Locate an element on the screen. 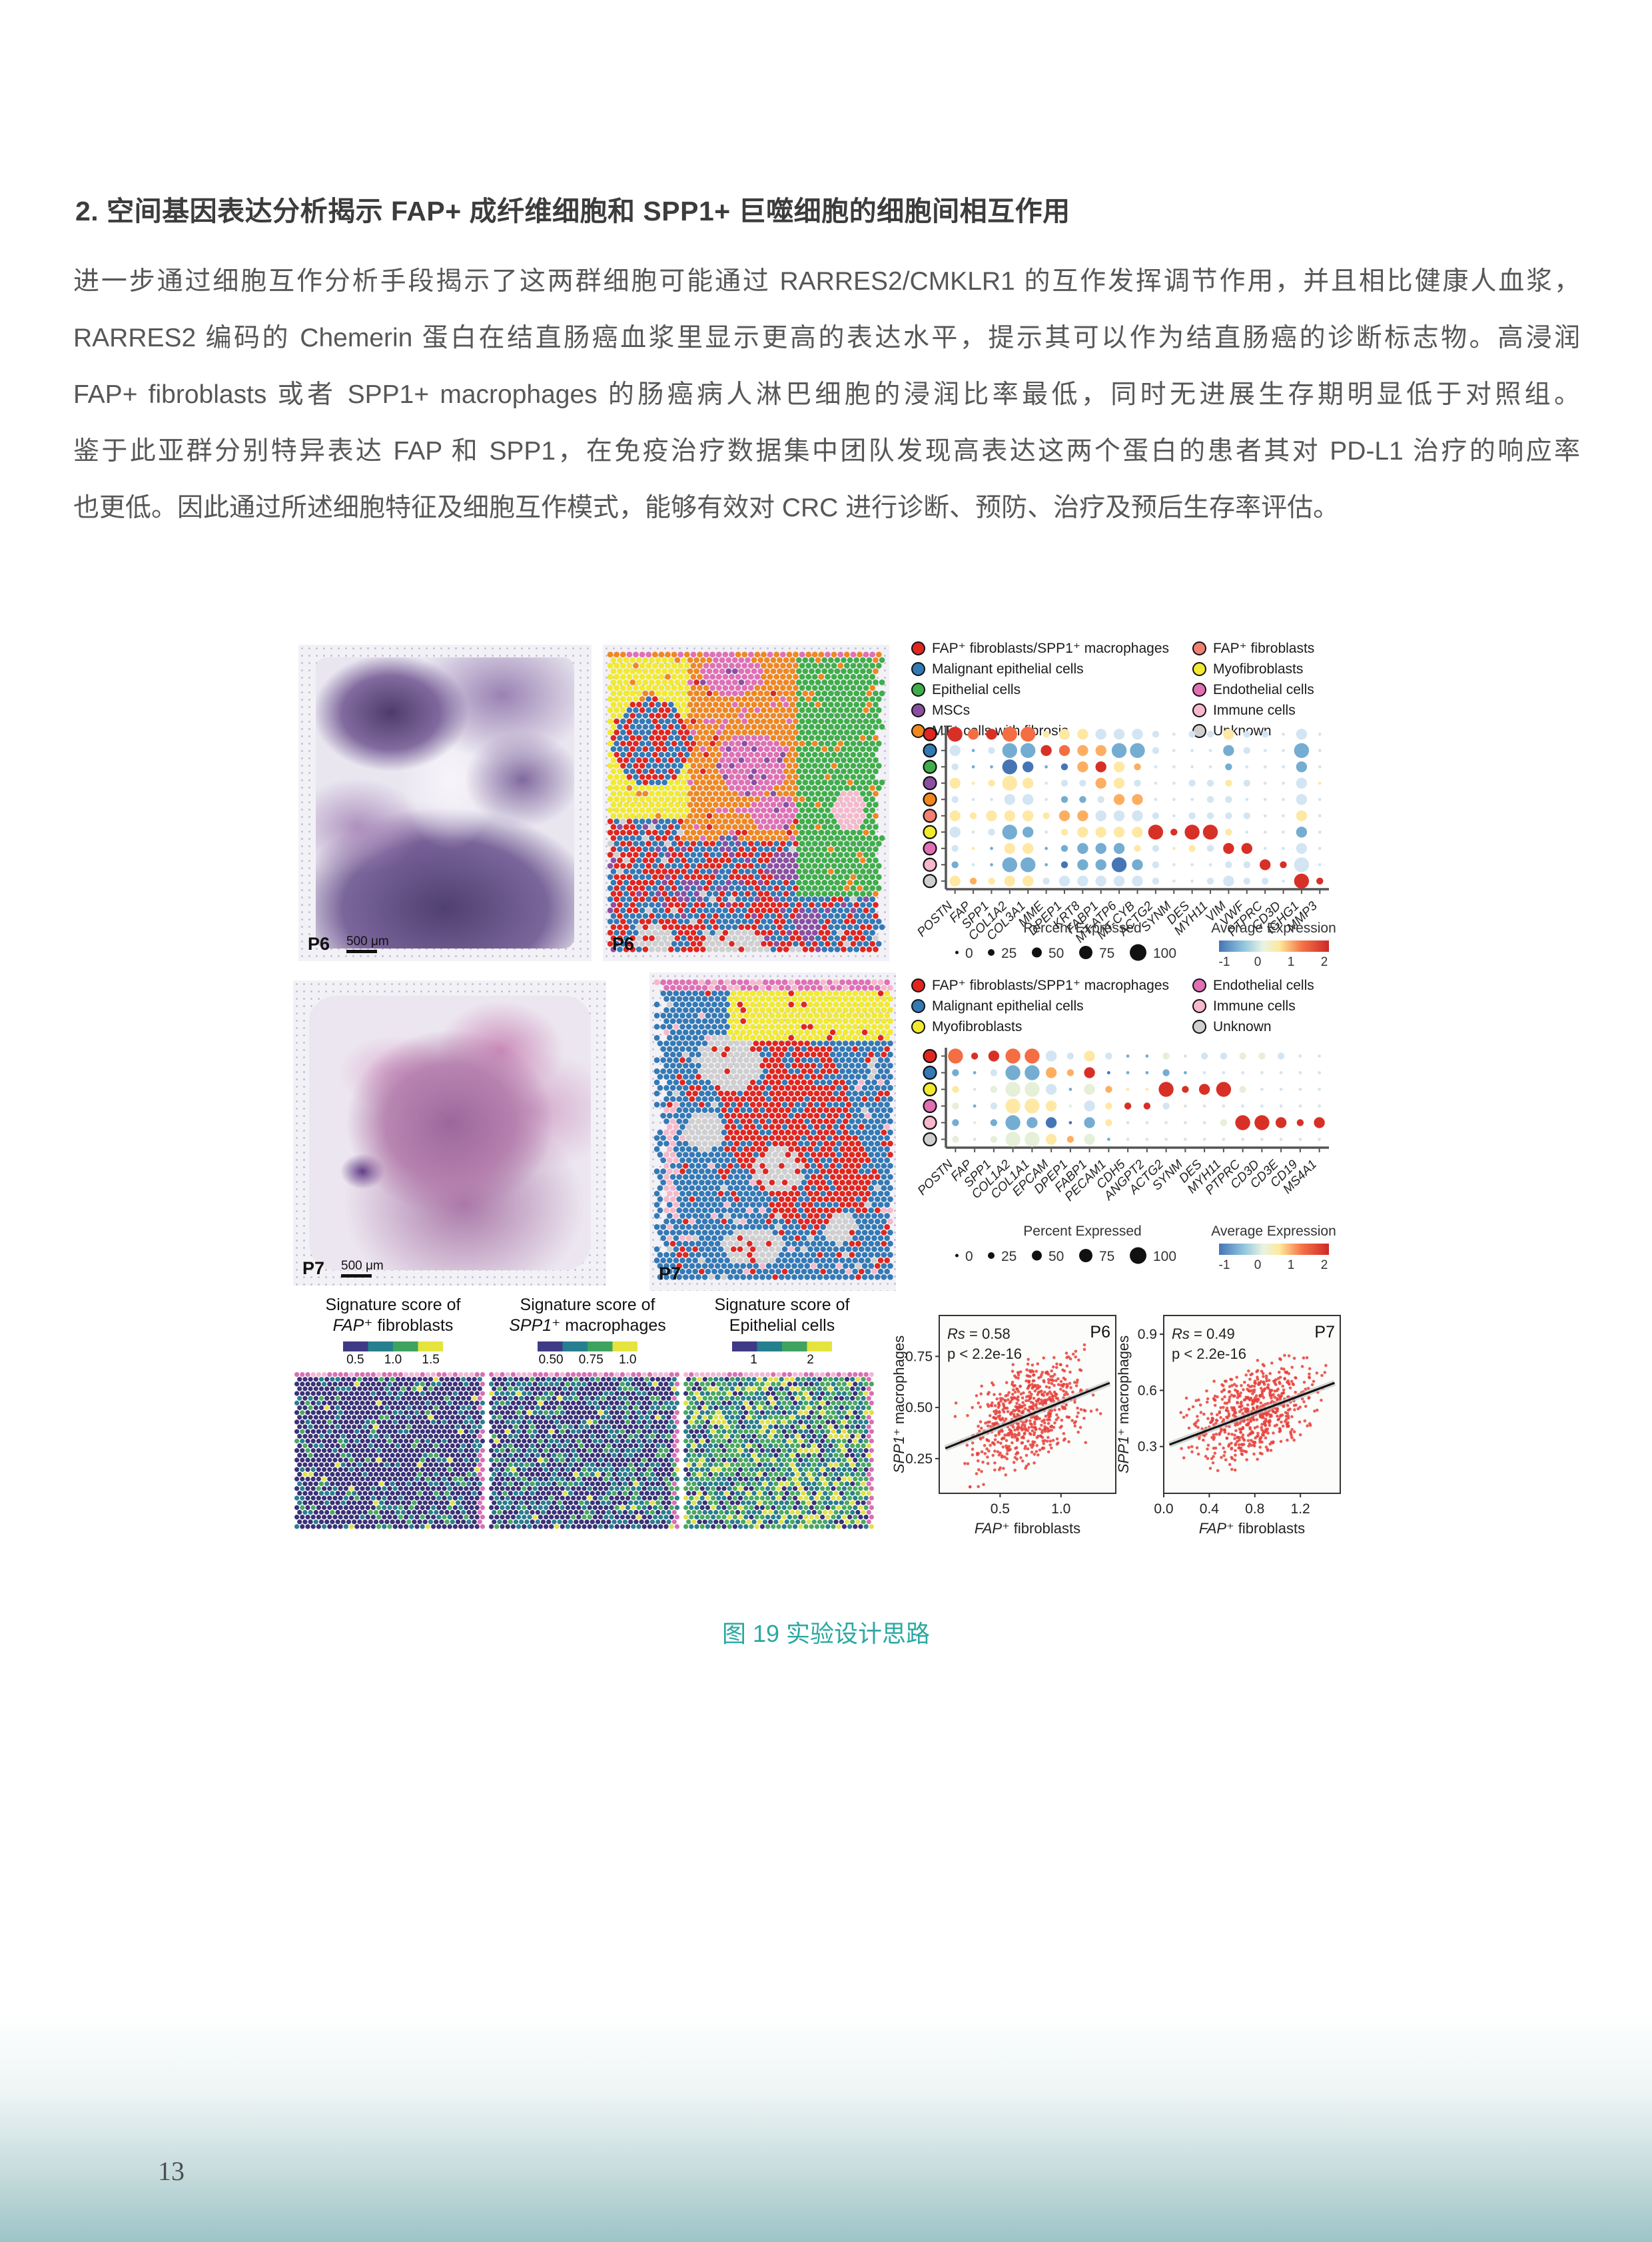  signature-title: Signature score of FAP⁺ fibroblasts is located at coordinates (393, 1315).